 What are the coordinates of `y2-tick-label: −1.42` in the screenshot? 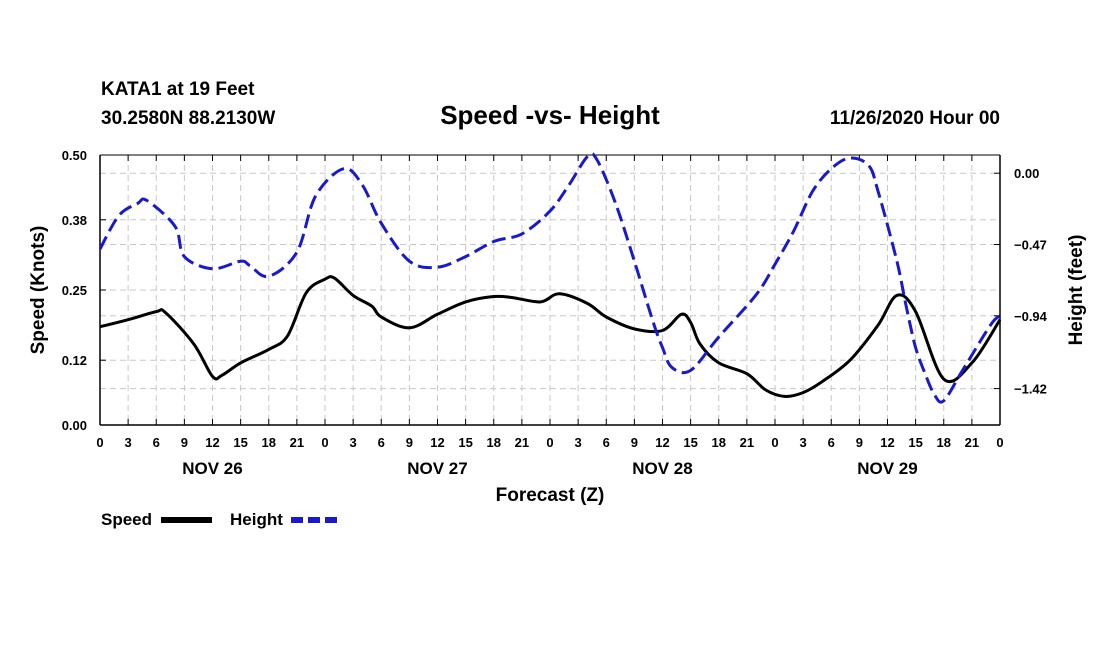 It's located at (1030, 389).